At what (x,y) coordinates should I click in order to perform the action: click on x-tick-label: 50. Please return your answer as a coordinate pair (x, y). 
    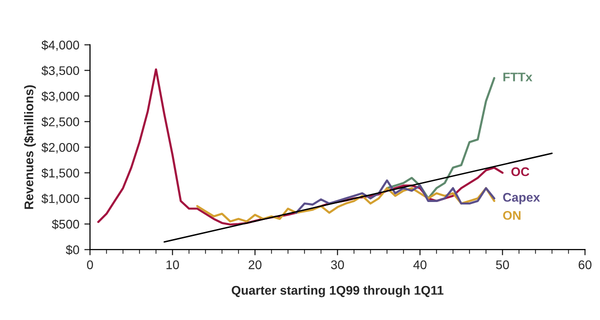
    Looking at the image, I should click on (502, 265).